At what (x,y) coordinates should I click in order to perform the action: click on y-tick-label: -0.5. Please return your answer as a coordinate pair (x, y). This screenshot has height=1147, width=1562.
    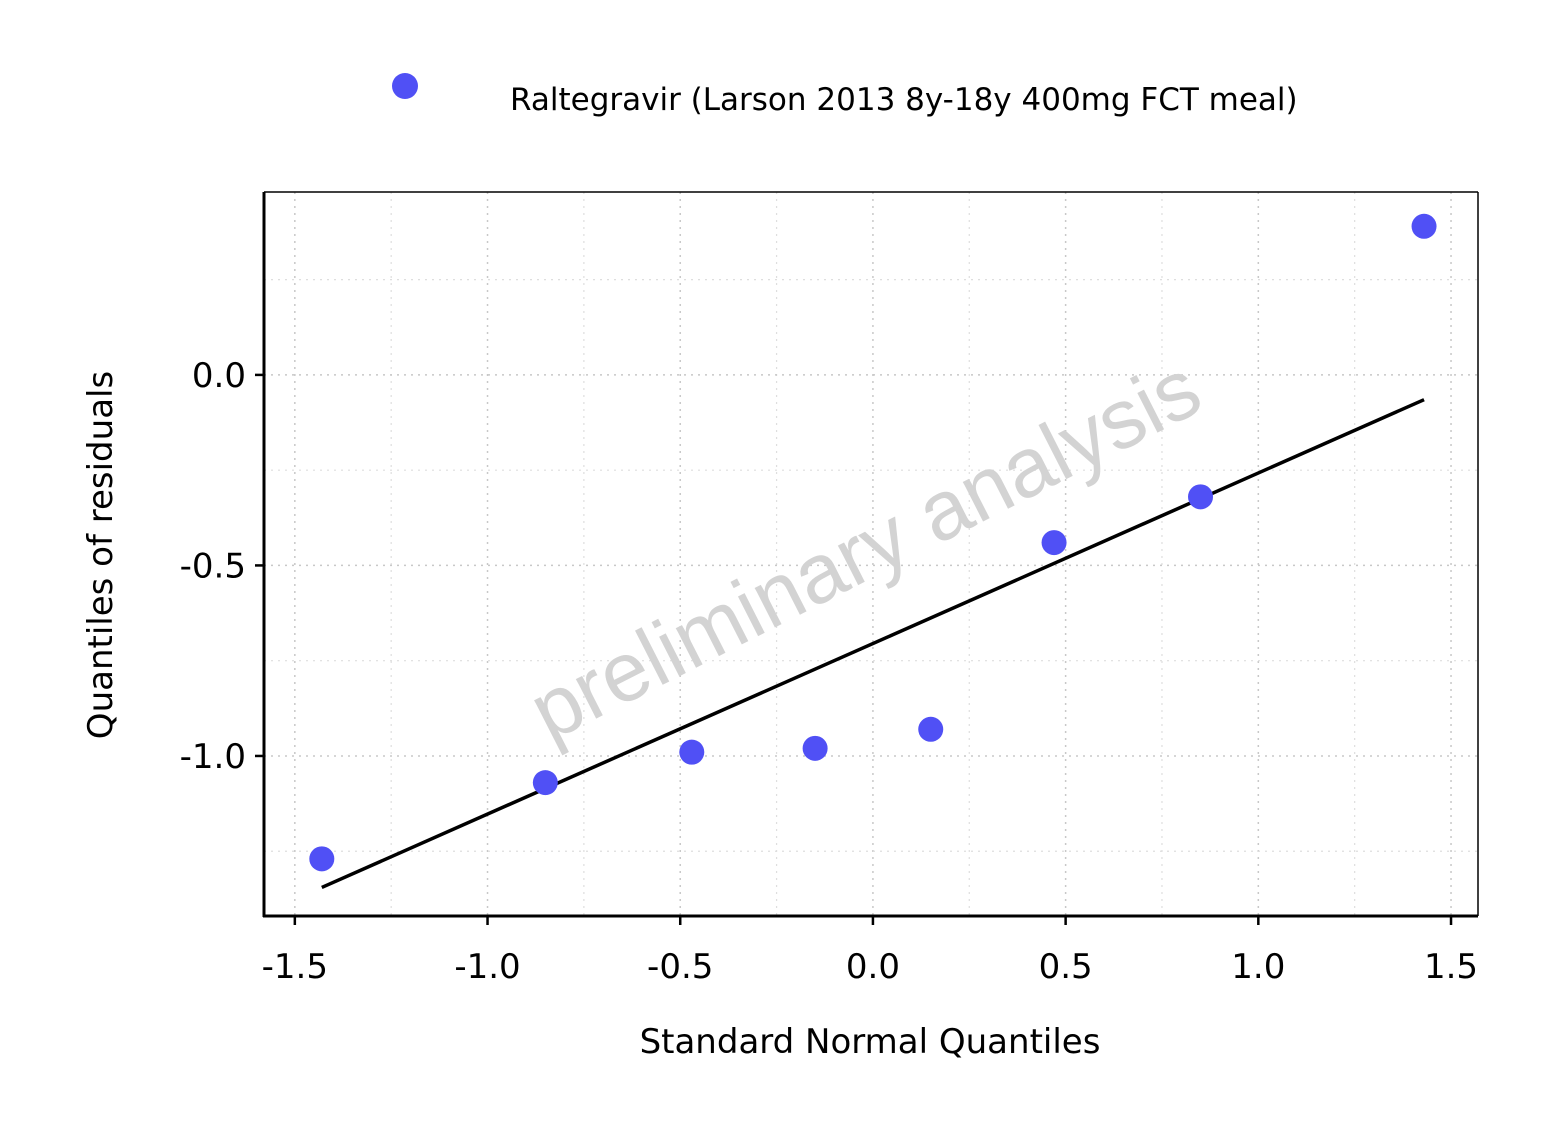
    Looking at the image, I should click on (213, 566).